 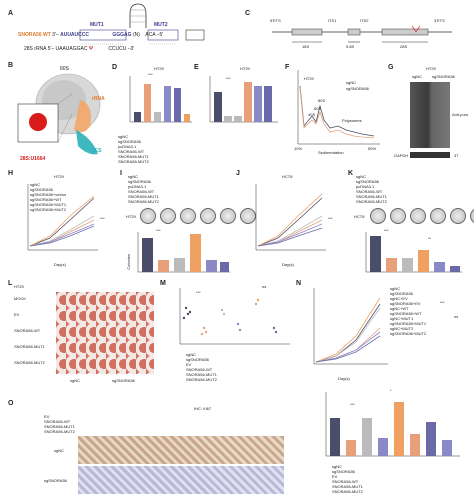 What do you see at coordinates (442, 302) in the screenshot?
I see `panel-n-sig: ***` at bounding box center [442, 302].